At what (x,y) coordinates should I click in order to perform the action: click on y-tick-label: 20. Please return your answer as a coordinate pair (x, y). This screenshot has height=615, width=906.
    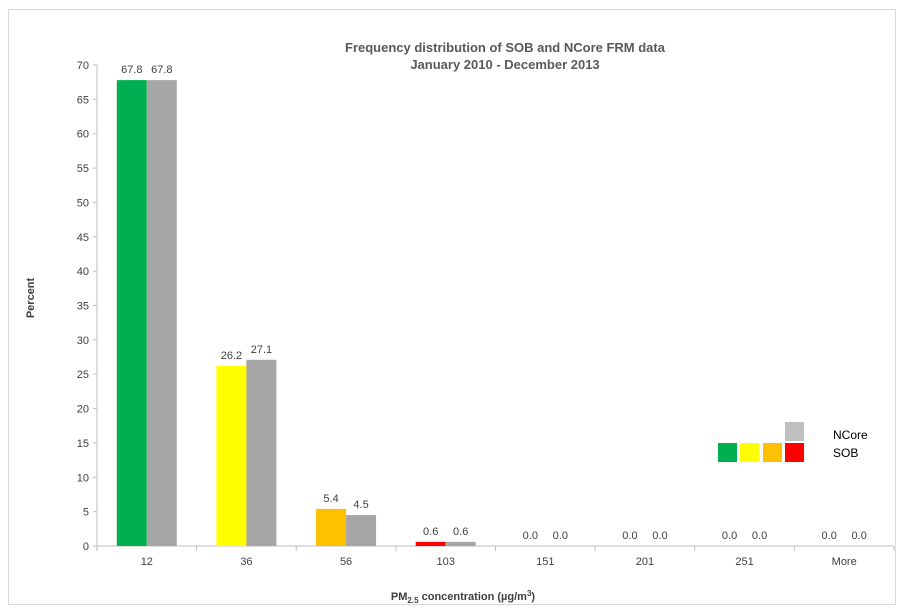
    Looking at the image, I should click on (83, 410).